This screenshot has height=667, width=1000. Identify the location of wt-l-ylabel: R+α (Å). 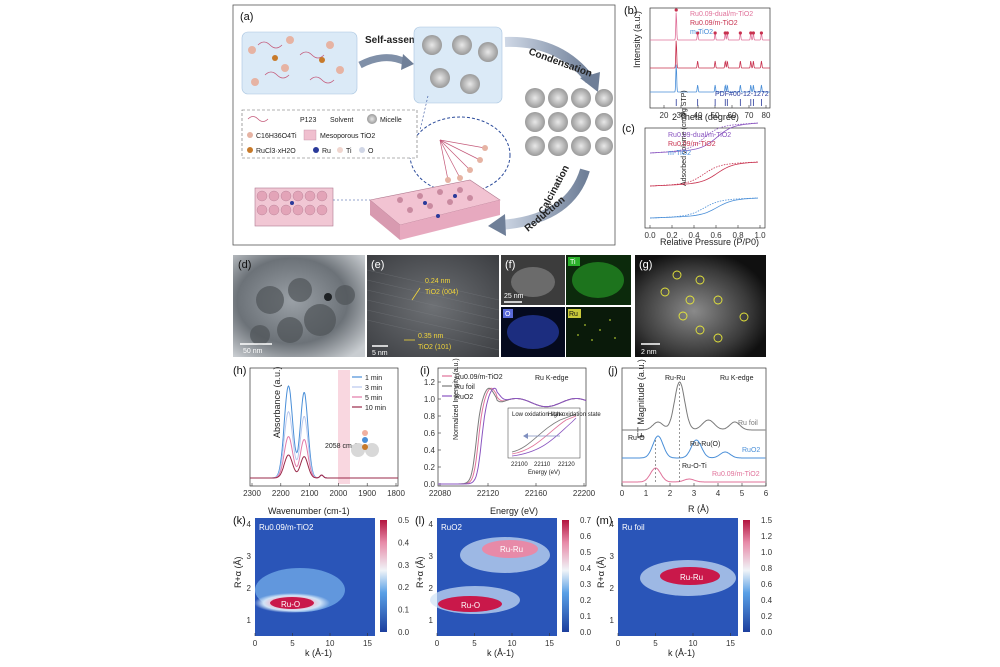
(420, 572).